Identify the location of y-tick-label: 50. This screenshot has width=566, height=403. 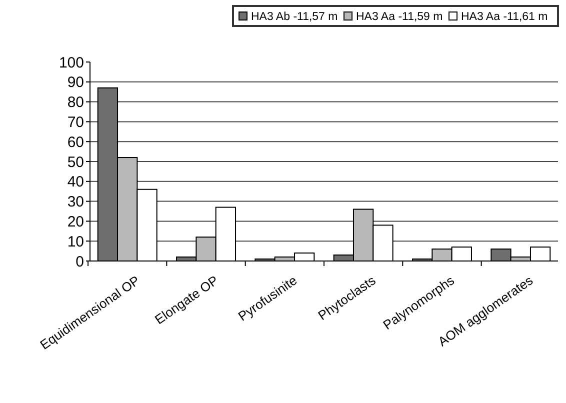
(75, 162).